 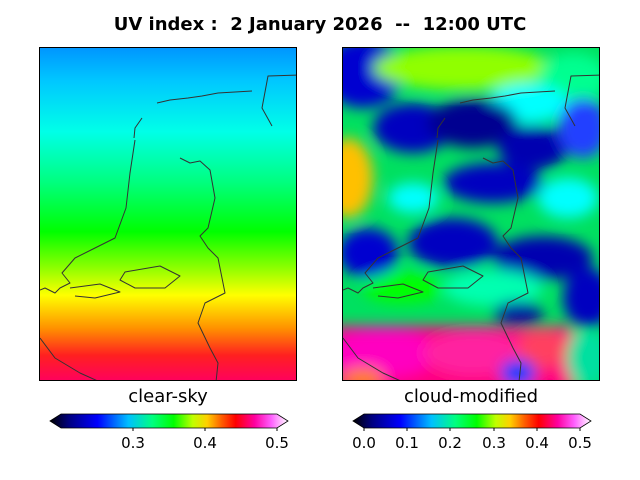 What do you see at coordinates (471, 396) in the screenshot?
I see `cloud-modified-label: cloud-modified` at bounding box center [471, 396].